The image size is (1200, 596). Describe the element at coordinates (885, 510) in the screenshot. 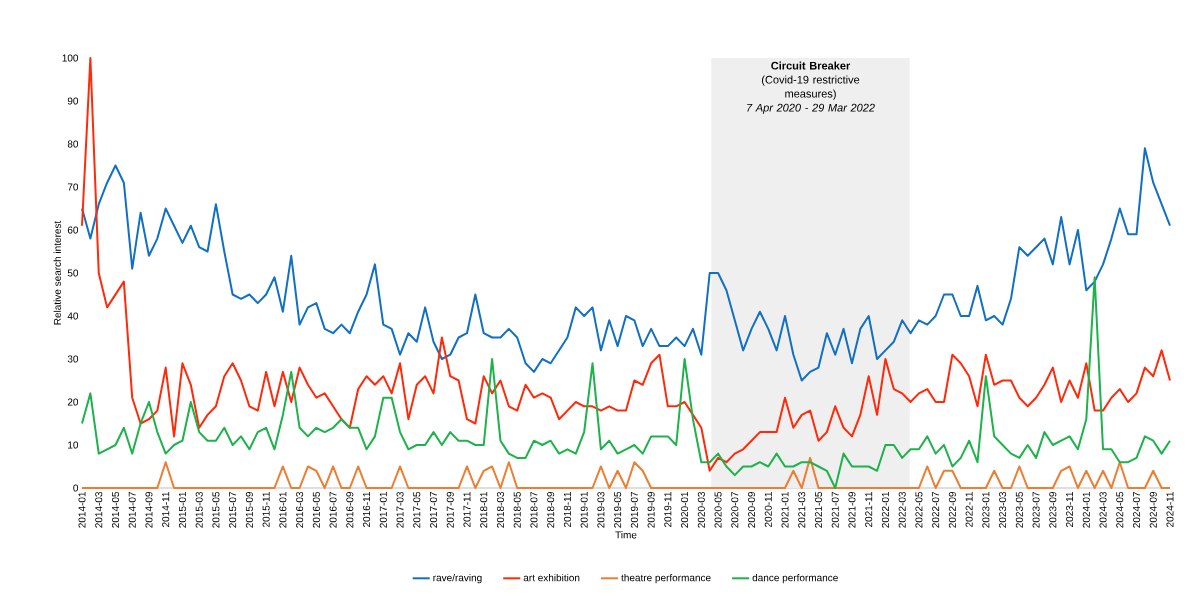

I see `x-tick-label: 2022-01` at that location.